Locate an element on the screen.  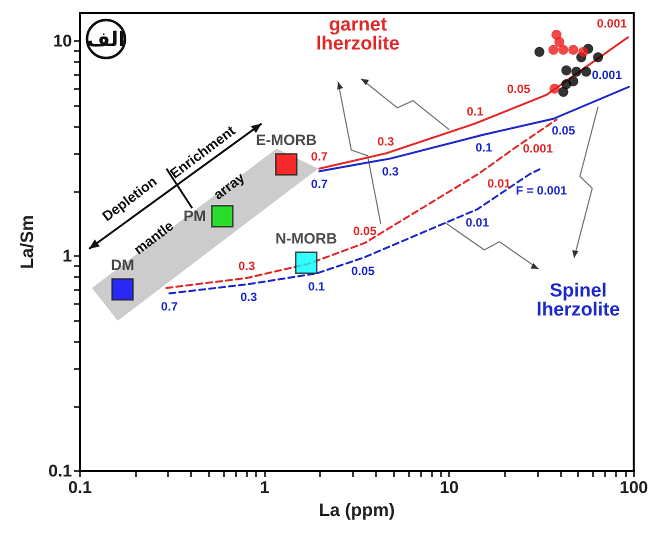
y-axis-title: La/Sm is located at coordinates (27, 242).